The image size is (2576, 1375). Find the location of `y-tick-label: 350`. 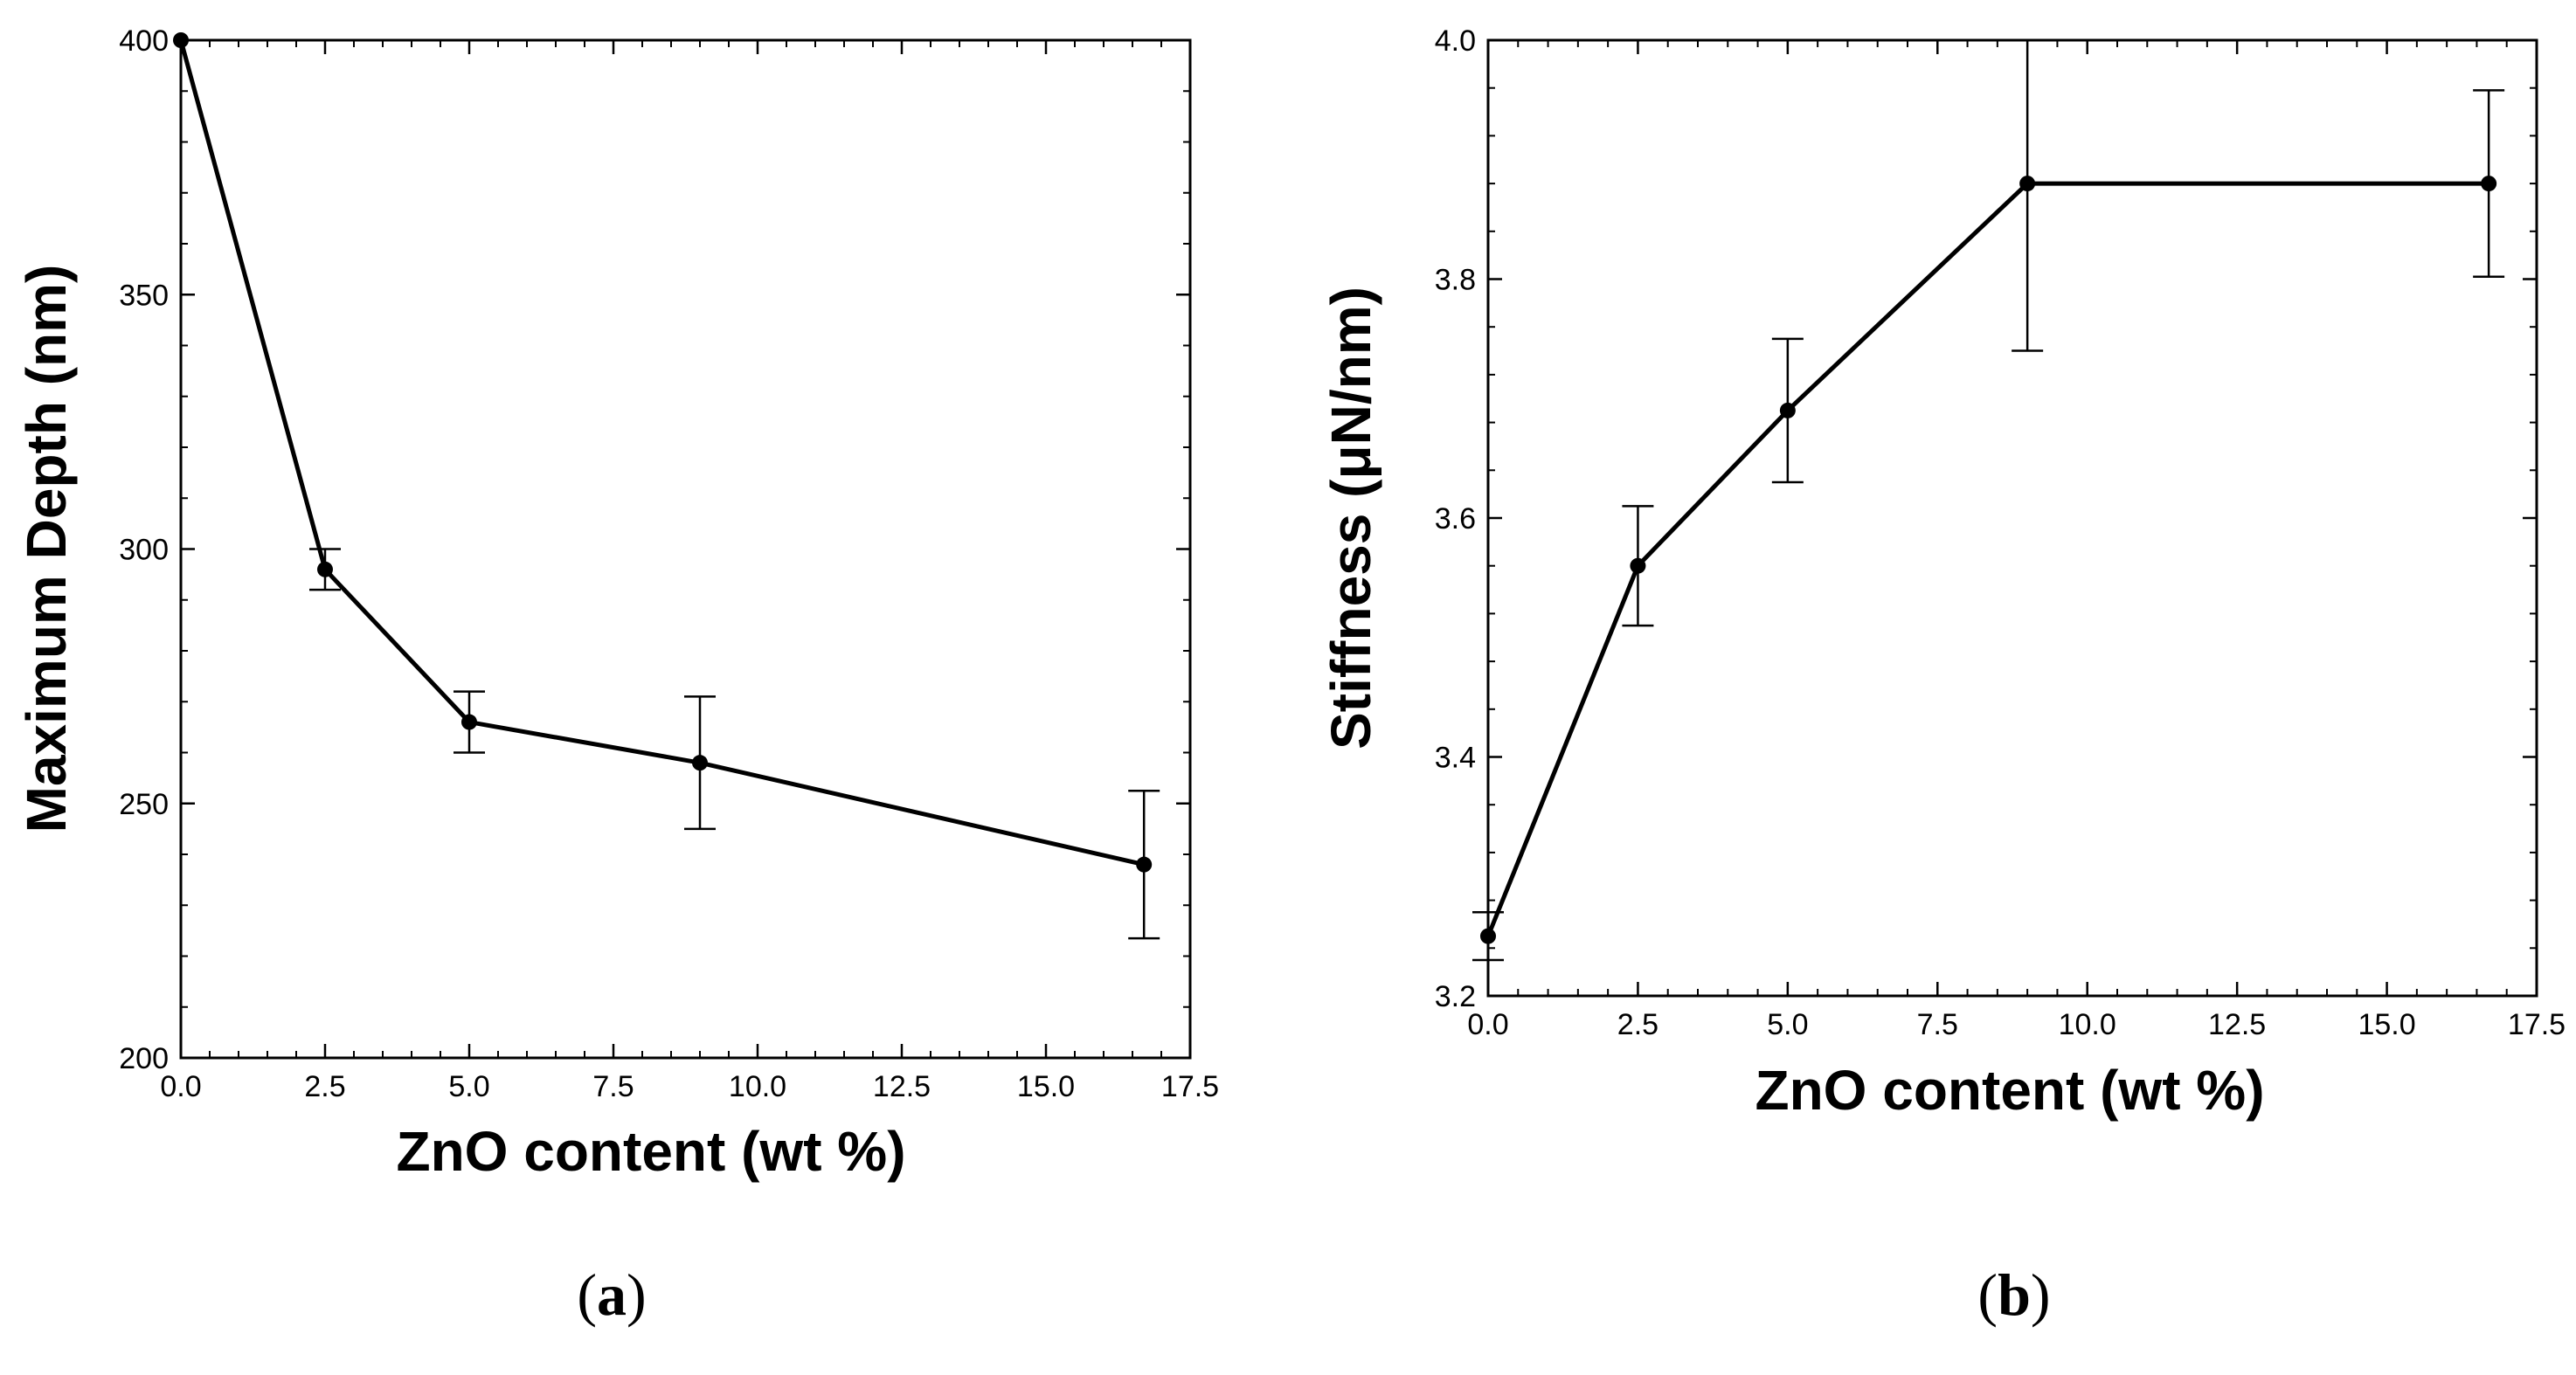

y-tick-label: 350 is located at coordinates (144, 296).